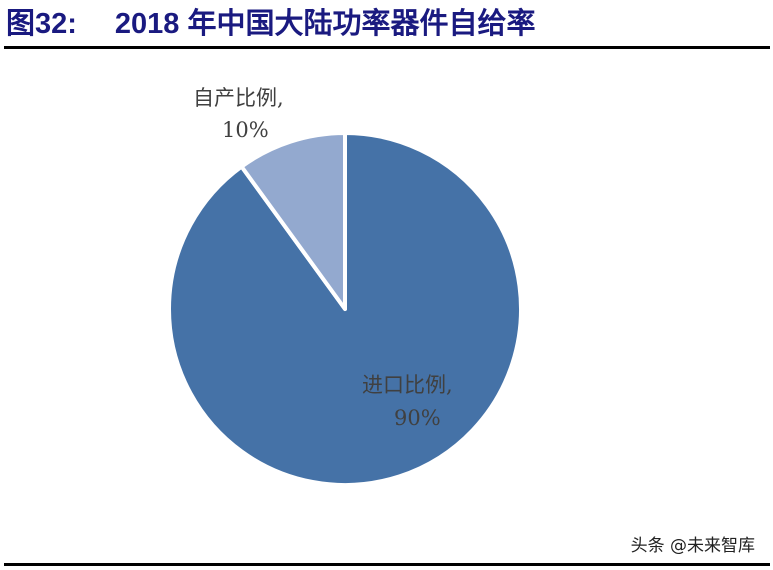 This screenshot has width=773, height=570. What do you see at coordinates (245, 130) in the screenshot?
I see `self-produced-value: 10%` at bounding box center [245, 130].